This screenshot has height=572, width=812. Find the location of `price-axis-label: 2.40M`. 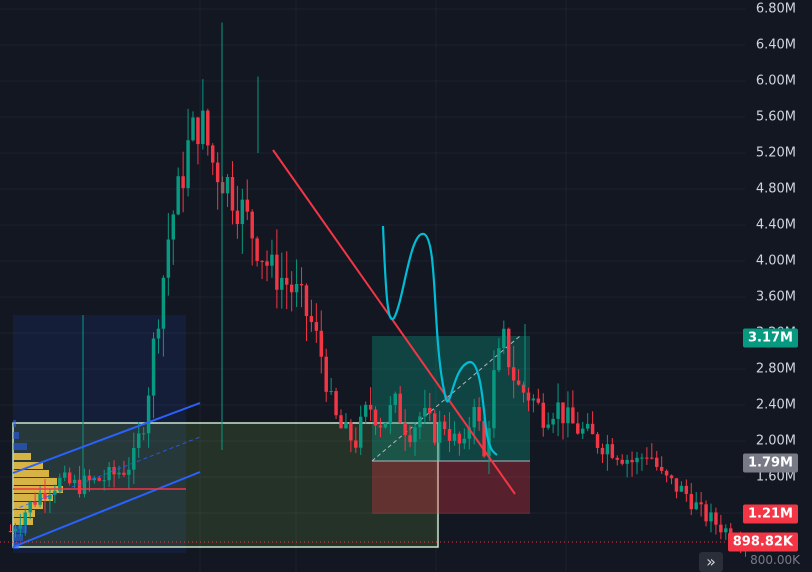

price-axis-label: 2.40M is located at coordinates (775, 405).